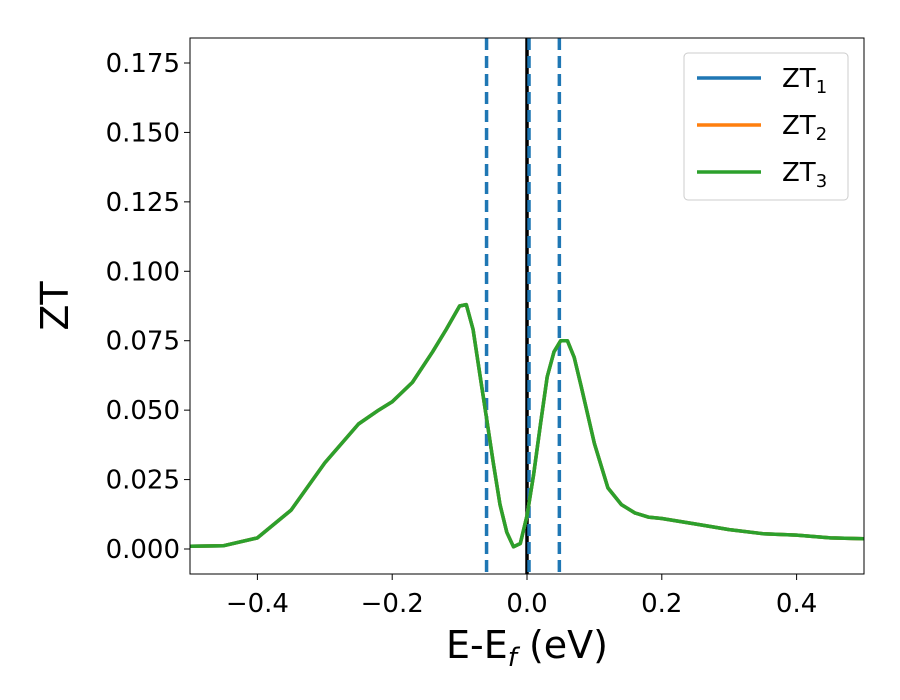 This screenshot has height=700, width=900. Describe the element at coordinates (143, 203) in the screenshot. I see `y-tick-label: 0.125` at that location.